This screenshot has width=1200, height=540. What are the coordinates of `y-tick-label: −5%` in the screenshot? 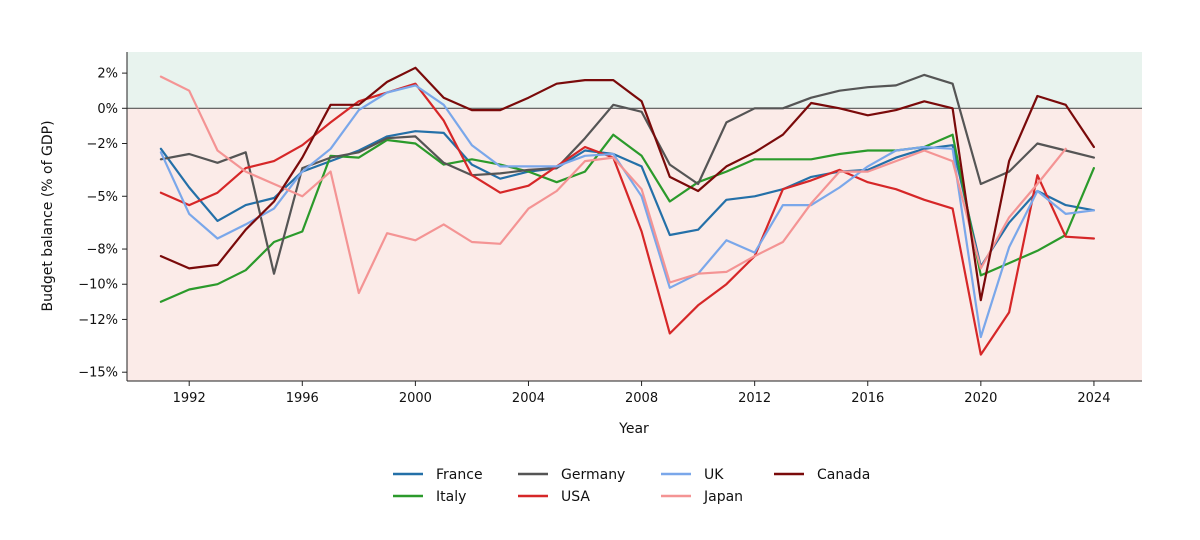 It's located at (102, 197).